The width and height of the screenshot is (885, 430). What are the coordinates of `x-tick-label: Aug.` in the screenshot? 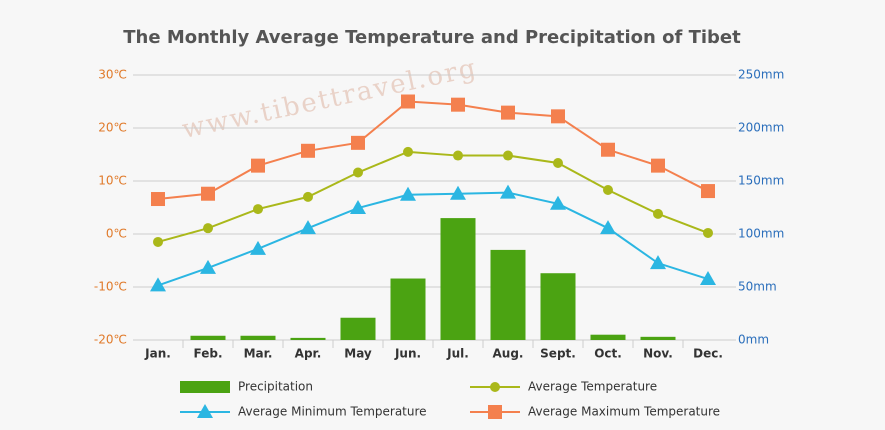 It's located at (508, 354).